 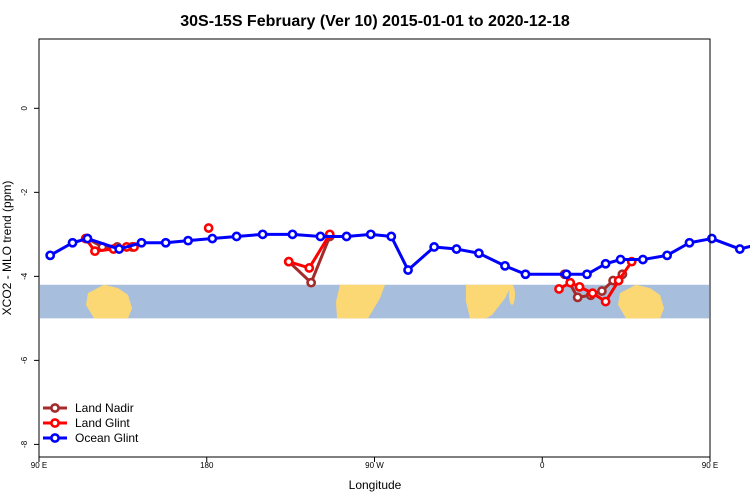 What do you see at coordinates (207, 465) in the screenshot?
I see `x-tick-label: 180` at bounding box center [207, 465].